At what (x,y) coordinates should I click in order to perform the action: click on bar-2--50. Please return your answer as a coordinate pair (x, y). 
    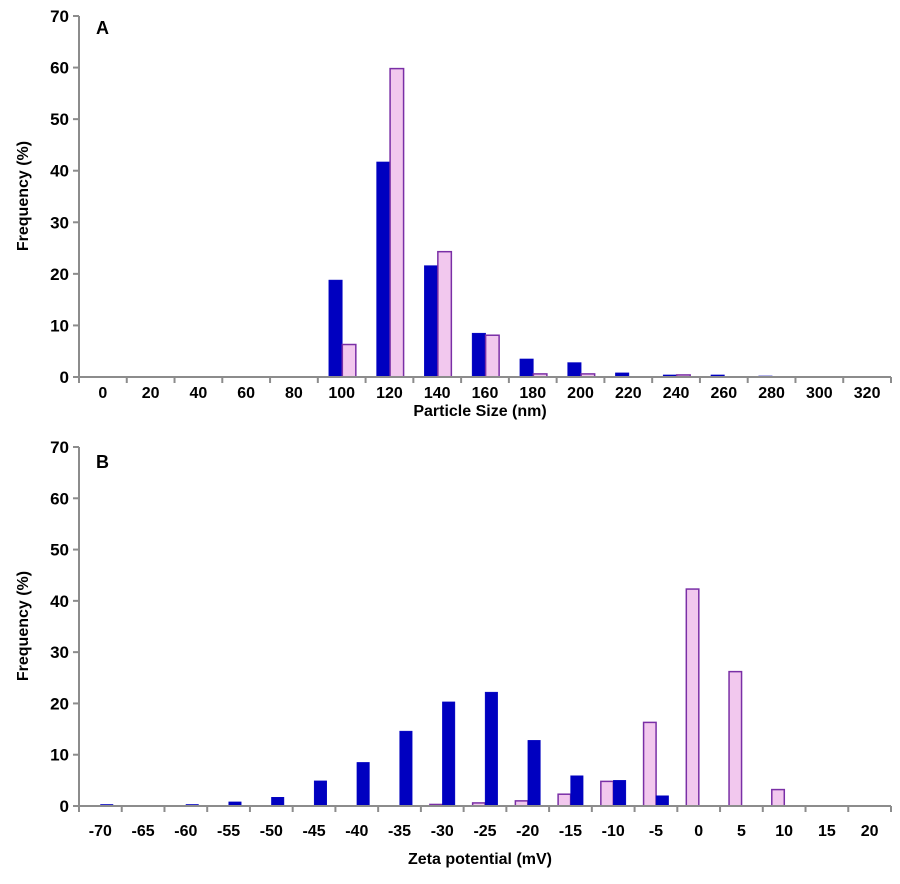
    Looking at the image, I should click on (278, 802).